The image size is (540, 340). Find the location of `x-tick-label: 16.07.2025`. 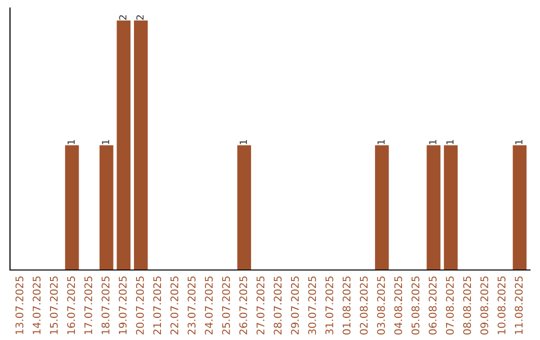

x-tick-label: 16.07.2025 is located at coordinates (71, 305).